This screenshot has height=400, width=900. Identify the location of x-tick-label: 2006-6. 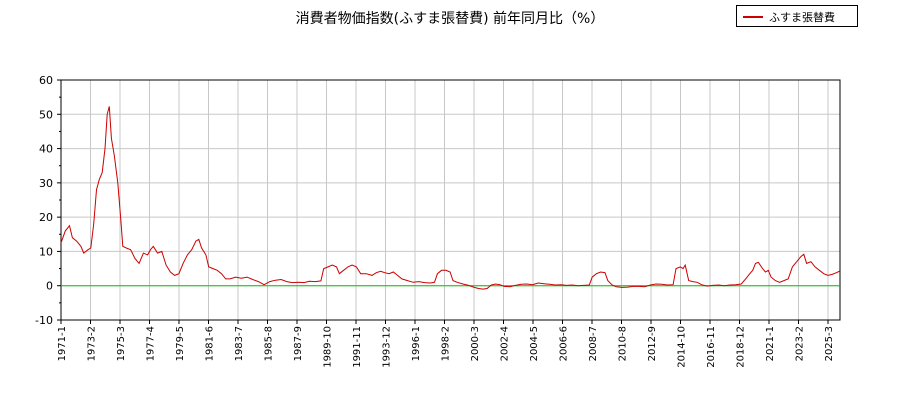
(564, 343).